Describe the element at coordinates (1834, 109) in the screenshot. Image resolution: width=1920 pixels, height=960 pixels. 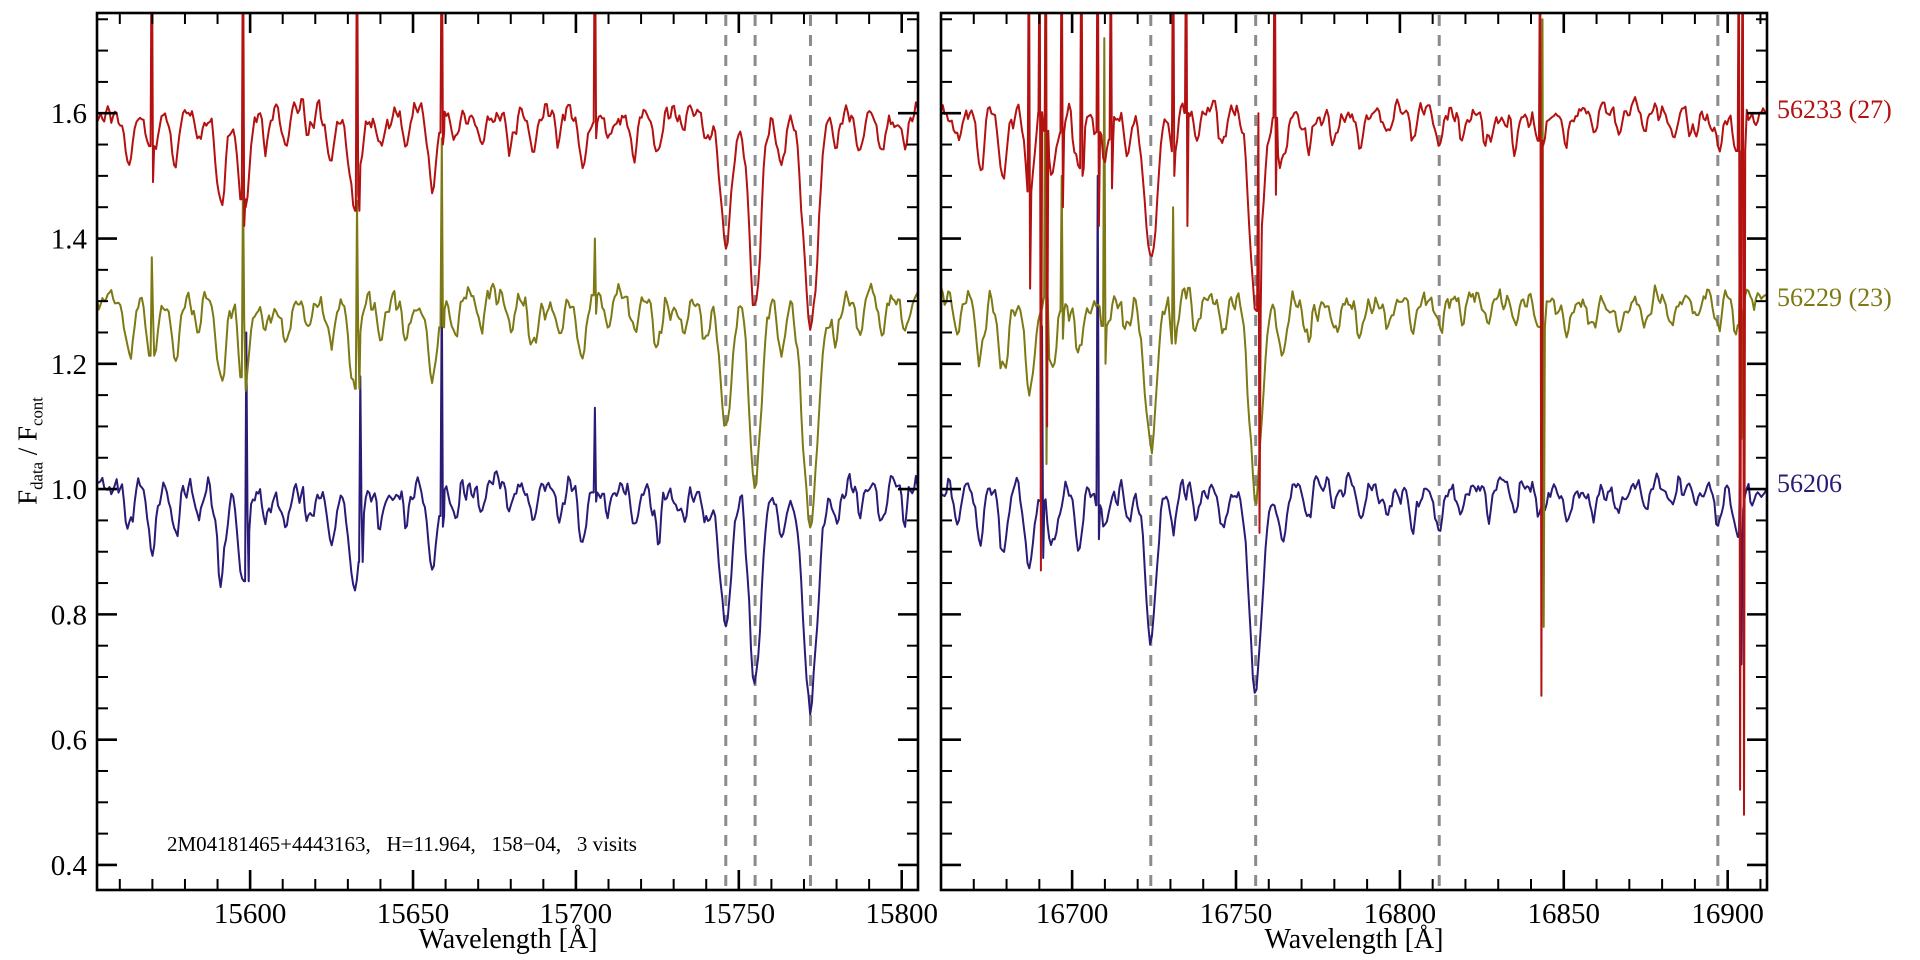
I see `visit-label-56233: 56233 (27)` at that location.